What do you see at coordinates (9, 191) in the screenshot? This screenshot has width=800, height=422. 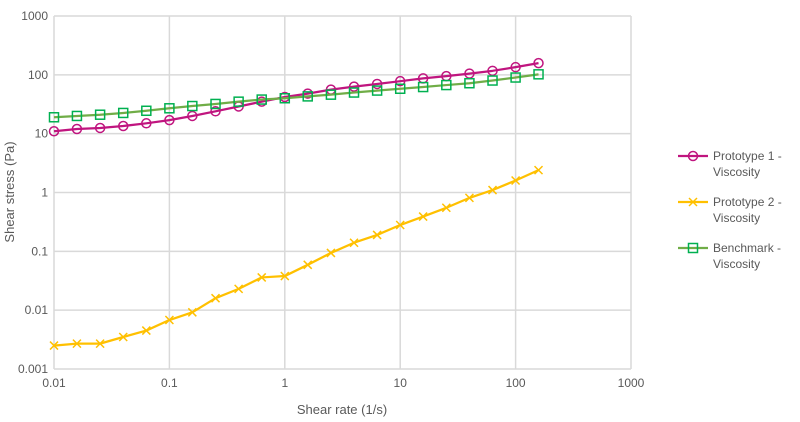 I see `y-axis-label: Shear stress (Pa)` at bounding box center [9, 191].